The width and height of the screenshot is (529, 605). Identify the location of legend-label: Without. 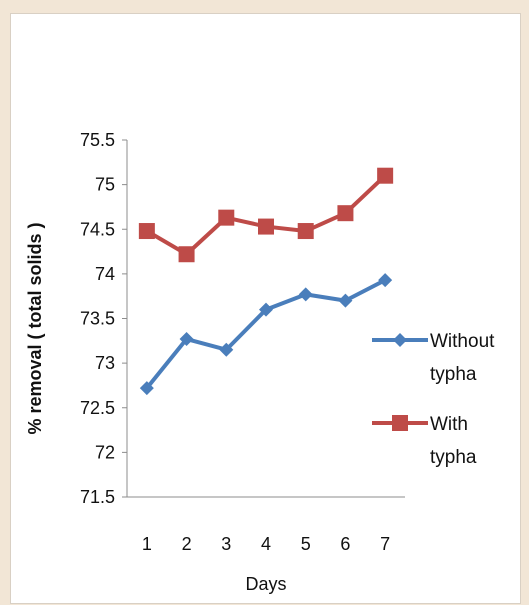
(462, 341).